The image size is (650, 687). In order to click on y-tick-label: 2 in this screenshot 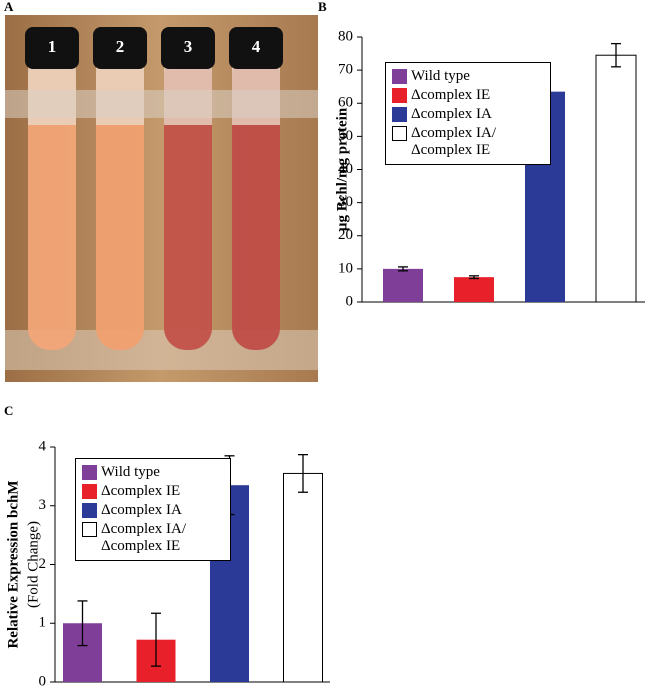, I will do `click(43, 564)`.